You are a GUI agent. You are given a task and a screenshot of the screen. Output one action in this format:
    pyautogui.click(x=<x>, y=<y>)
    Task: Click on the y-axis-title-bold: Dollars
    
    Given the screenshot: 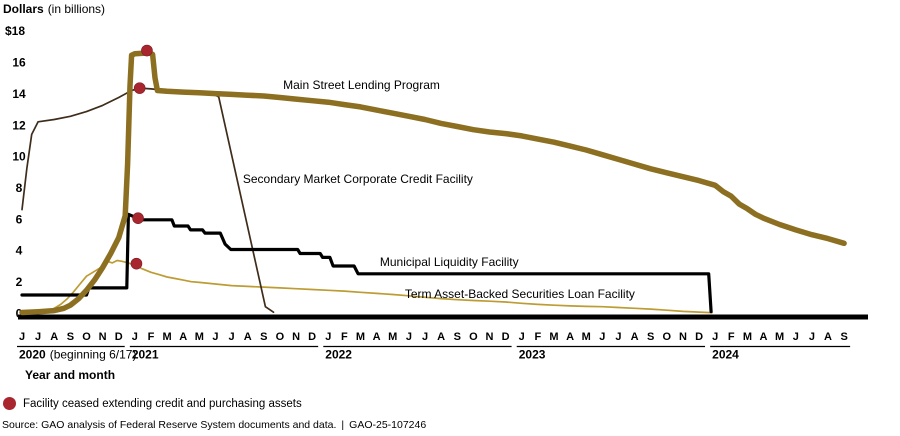 What is the action you would take?
    pyautogui.click(x=23, y=9)
    